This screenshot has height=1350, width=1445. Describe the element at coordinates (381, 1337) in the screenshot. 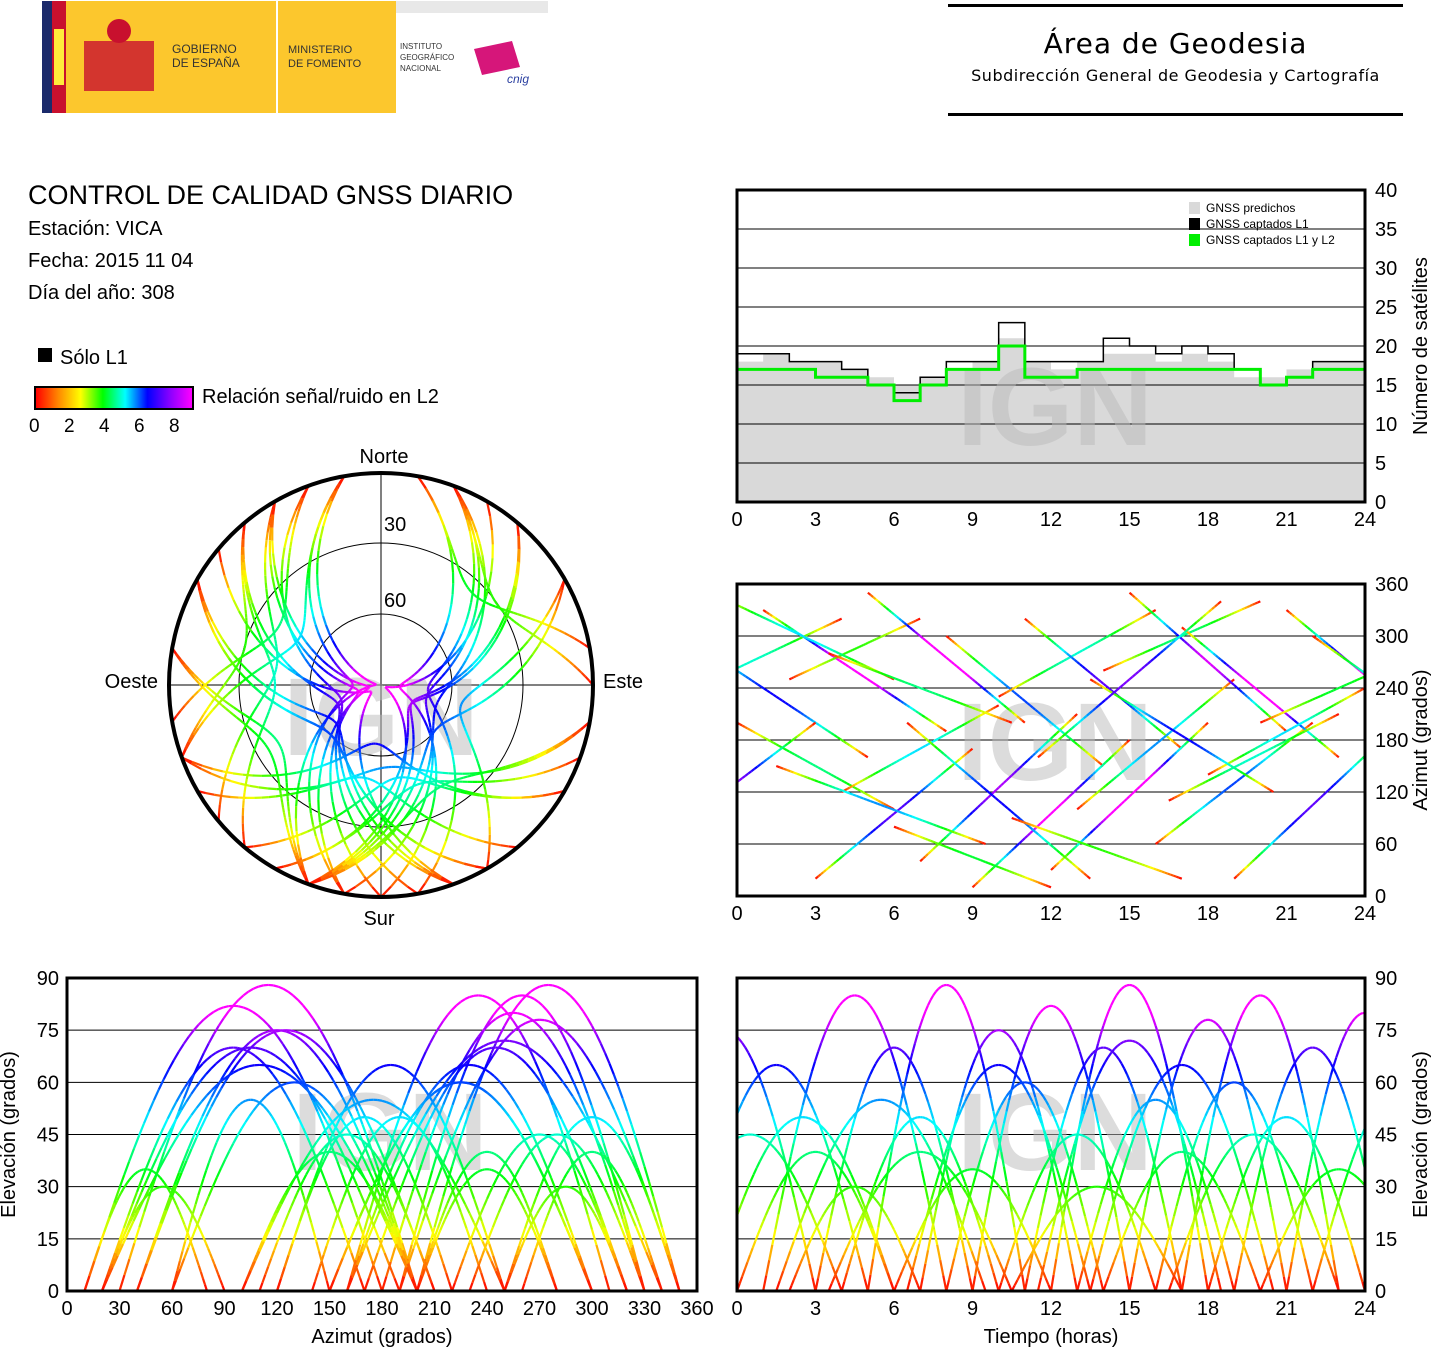

I see `x-axis-label: Azimut (grados)` at that location.